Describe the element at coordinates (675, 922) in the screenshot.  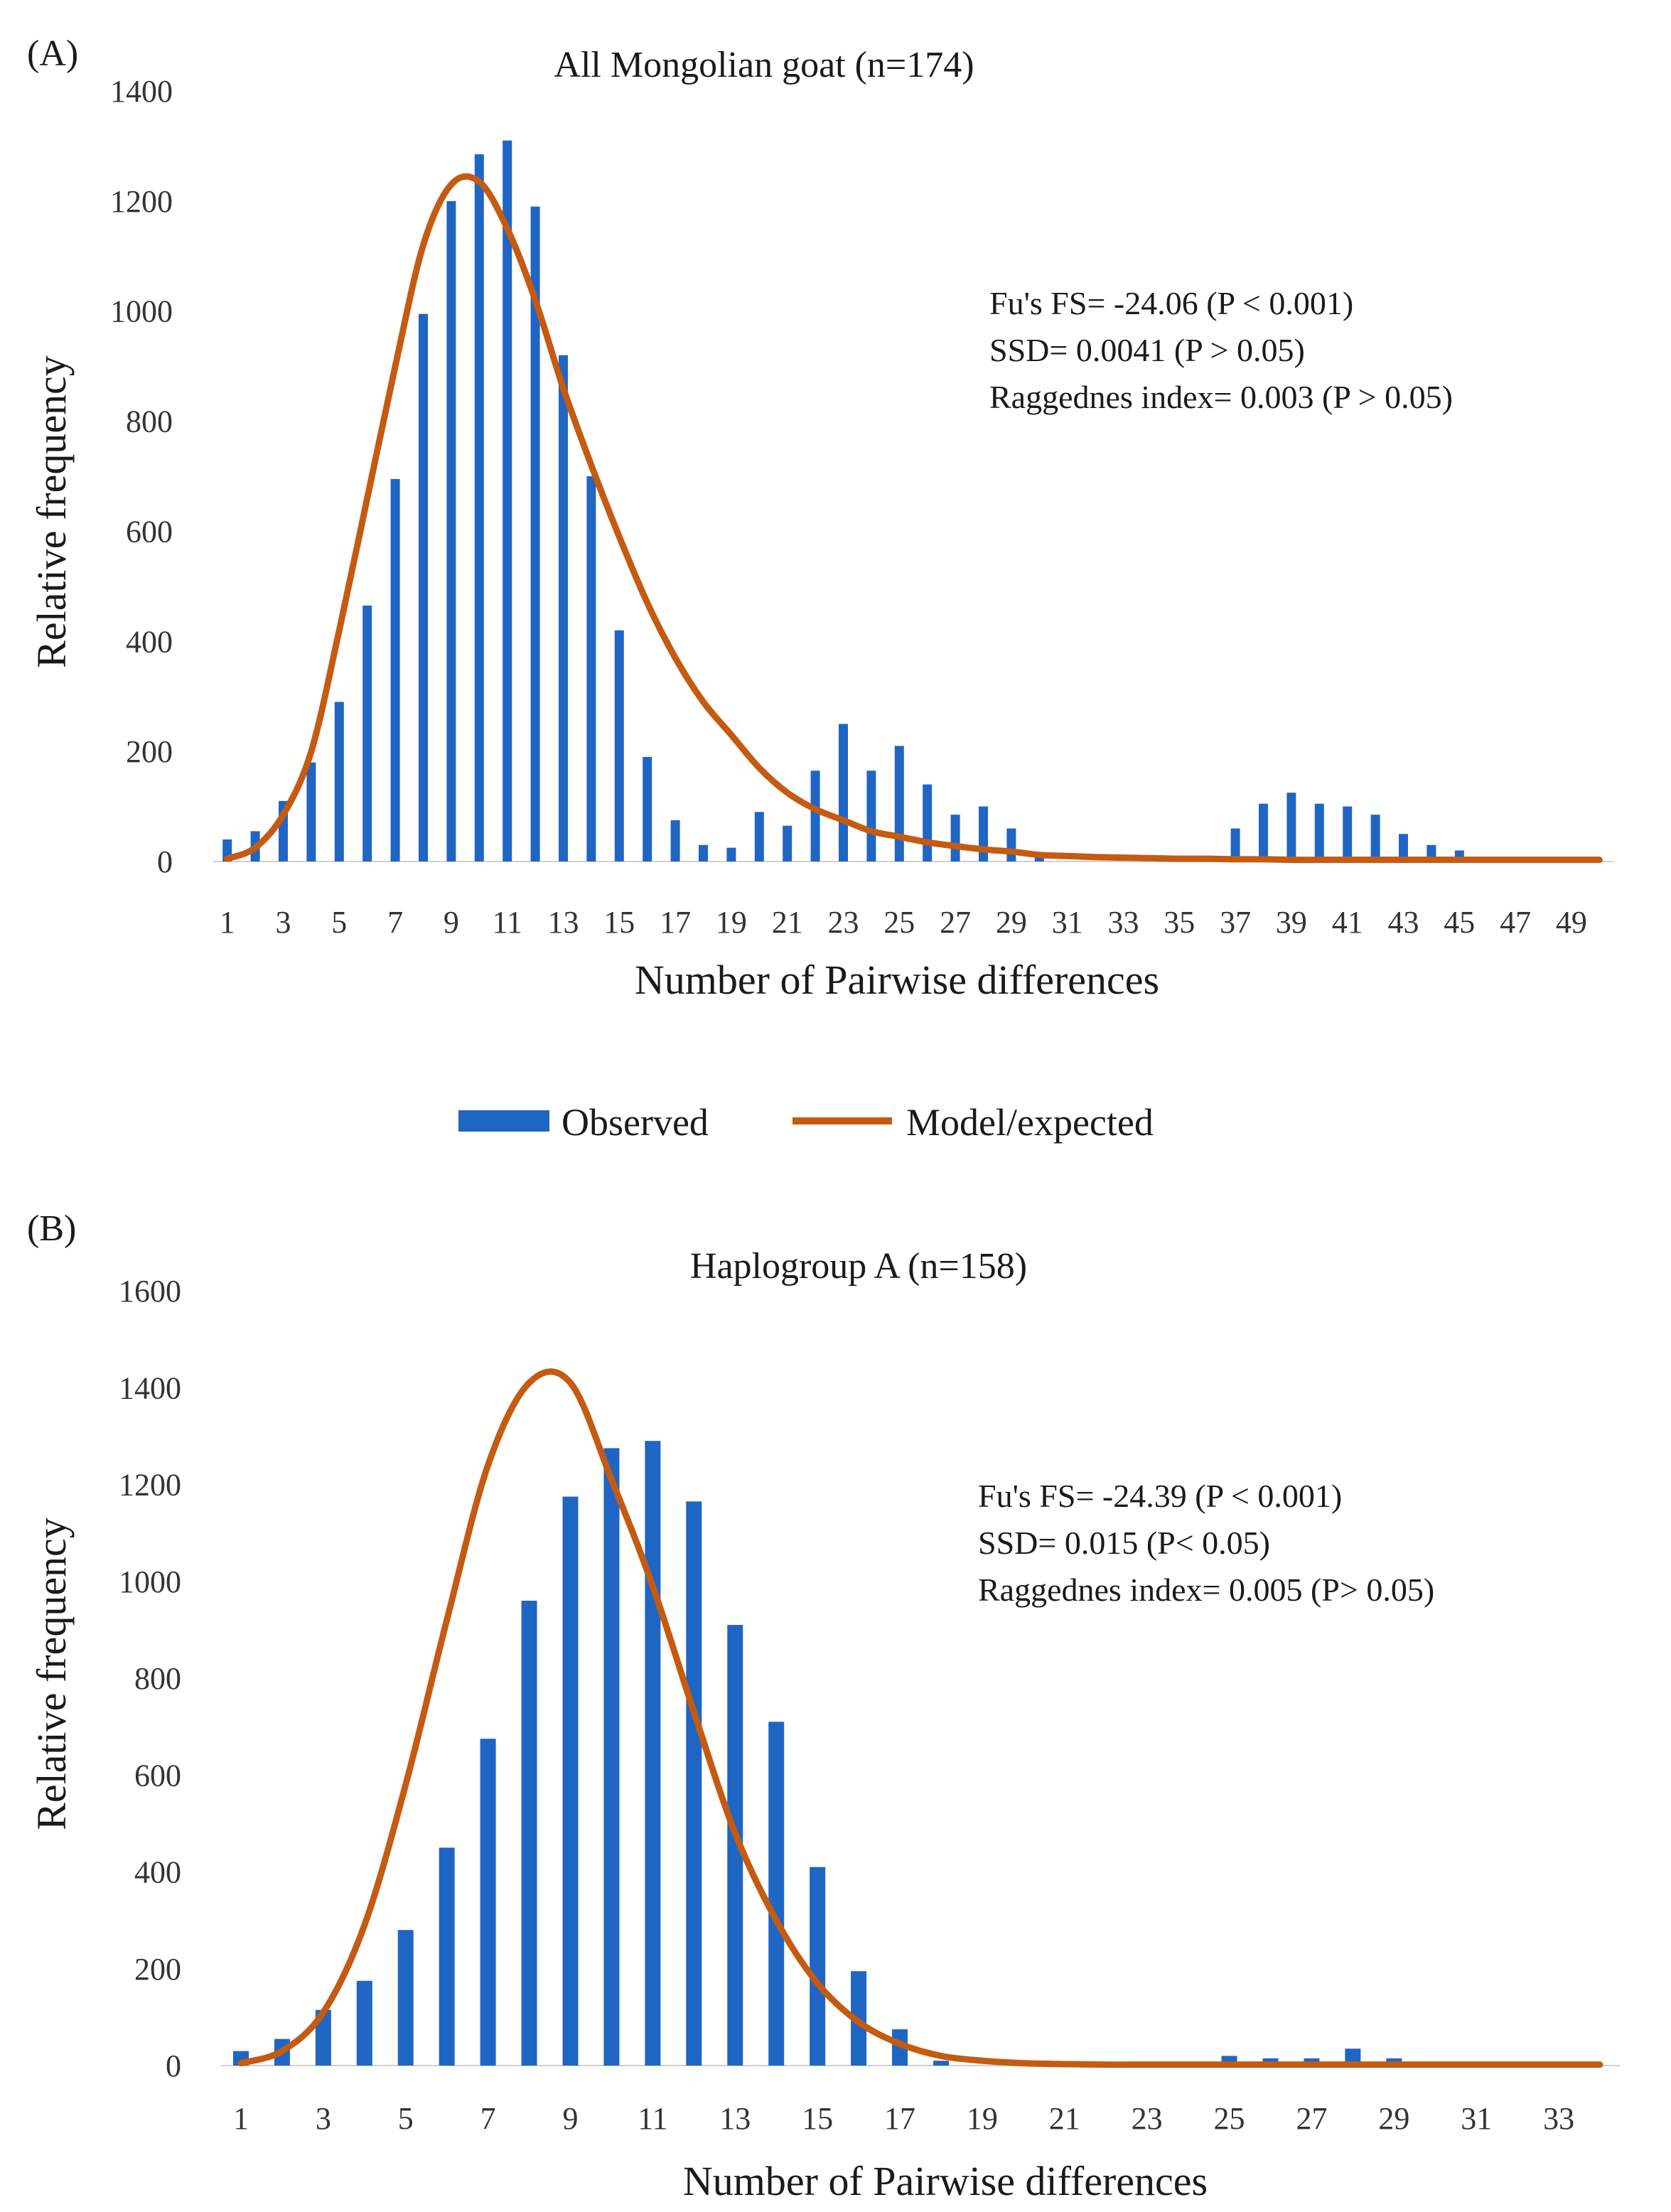
I see `panel-a-x-tick-label: 17` at that location.